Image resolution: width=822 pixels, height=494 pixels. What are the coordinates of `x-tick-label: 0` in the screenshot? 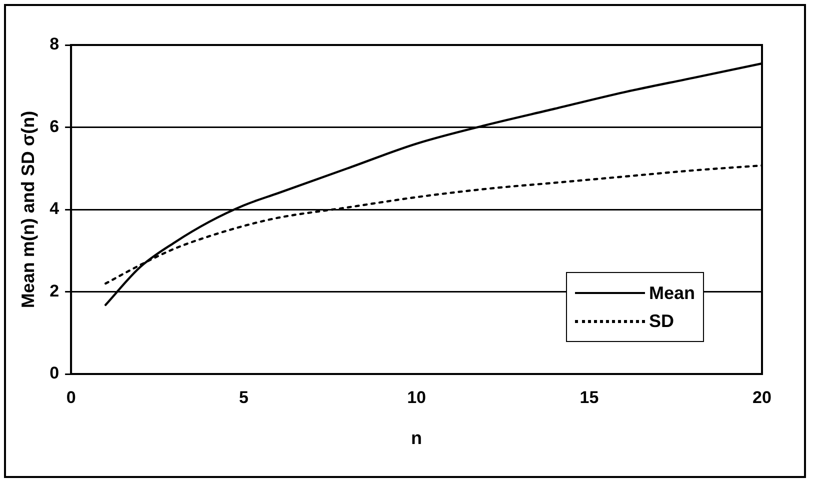 It's located at (71, 397).